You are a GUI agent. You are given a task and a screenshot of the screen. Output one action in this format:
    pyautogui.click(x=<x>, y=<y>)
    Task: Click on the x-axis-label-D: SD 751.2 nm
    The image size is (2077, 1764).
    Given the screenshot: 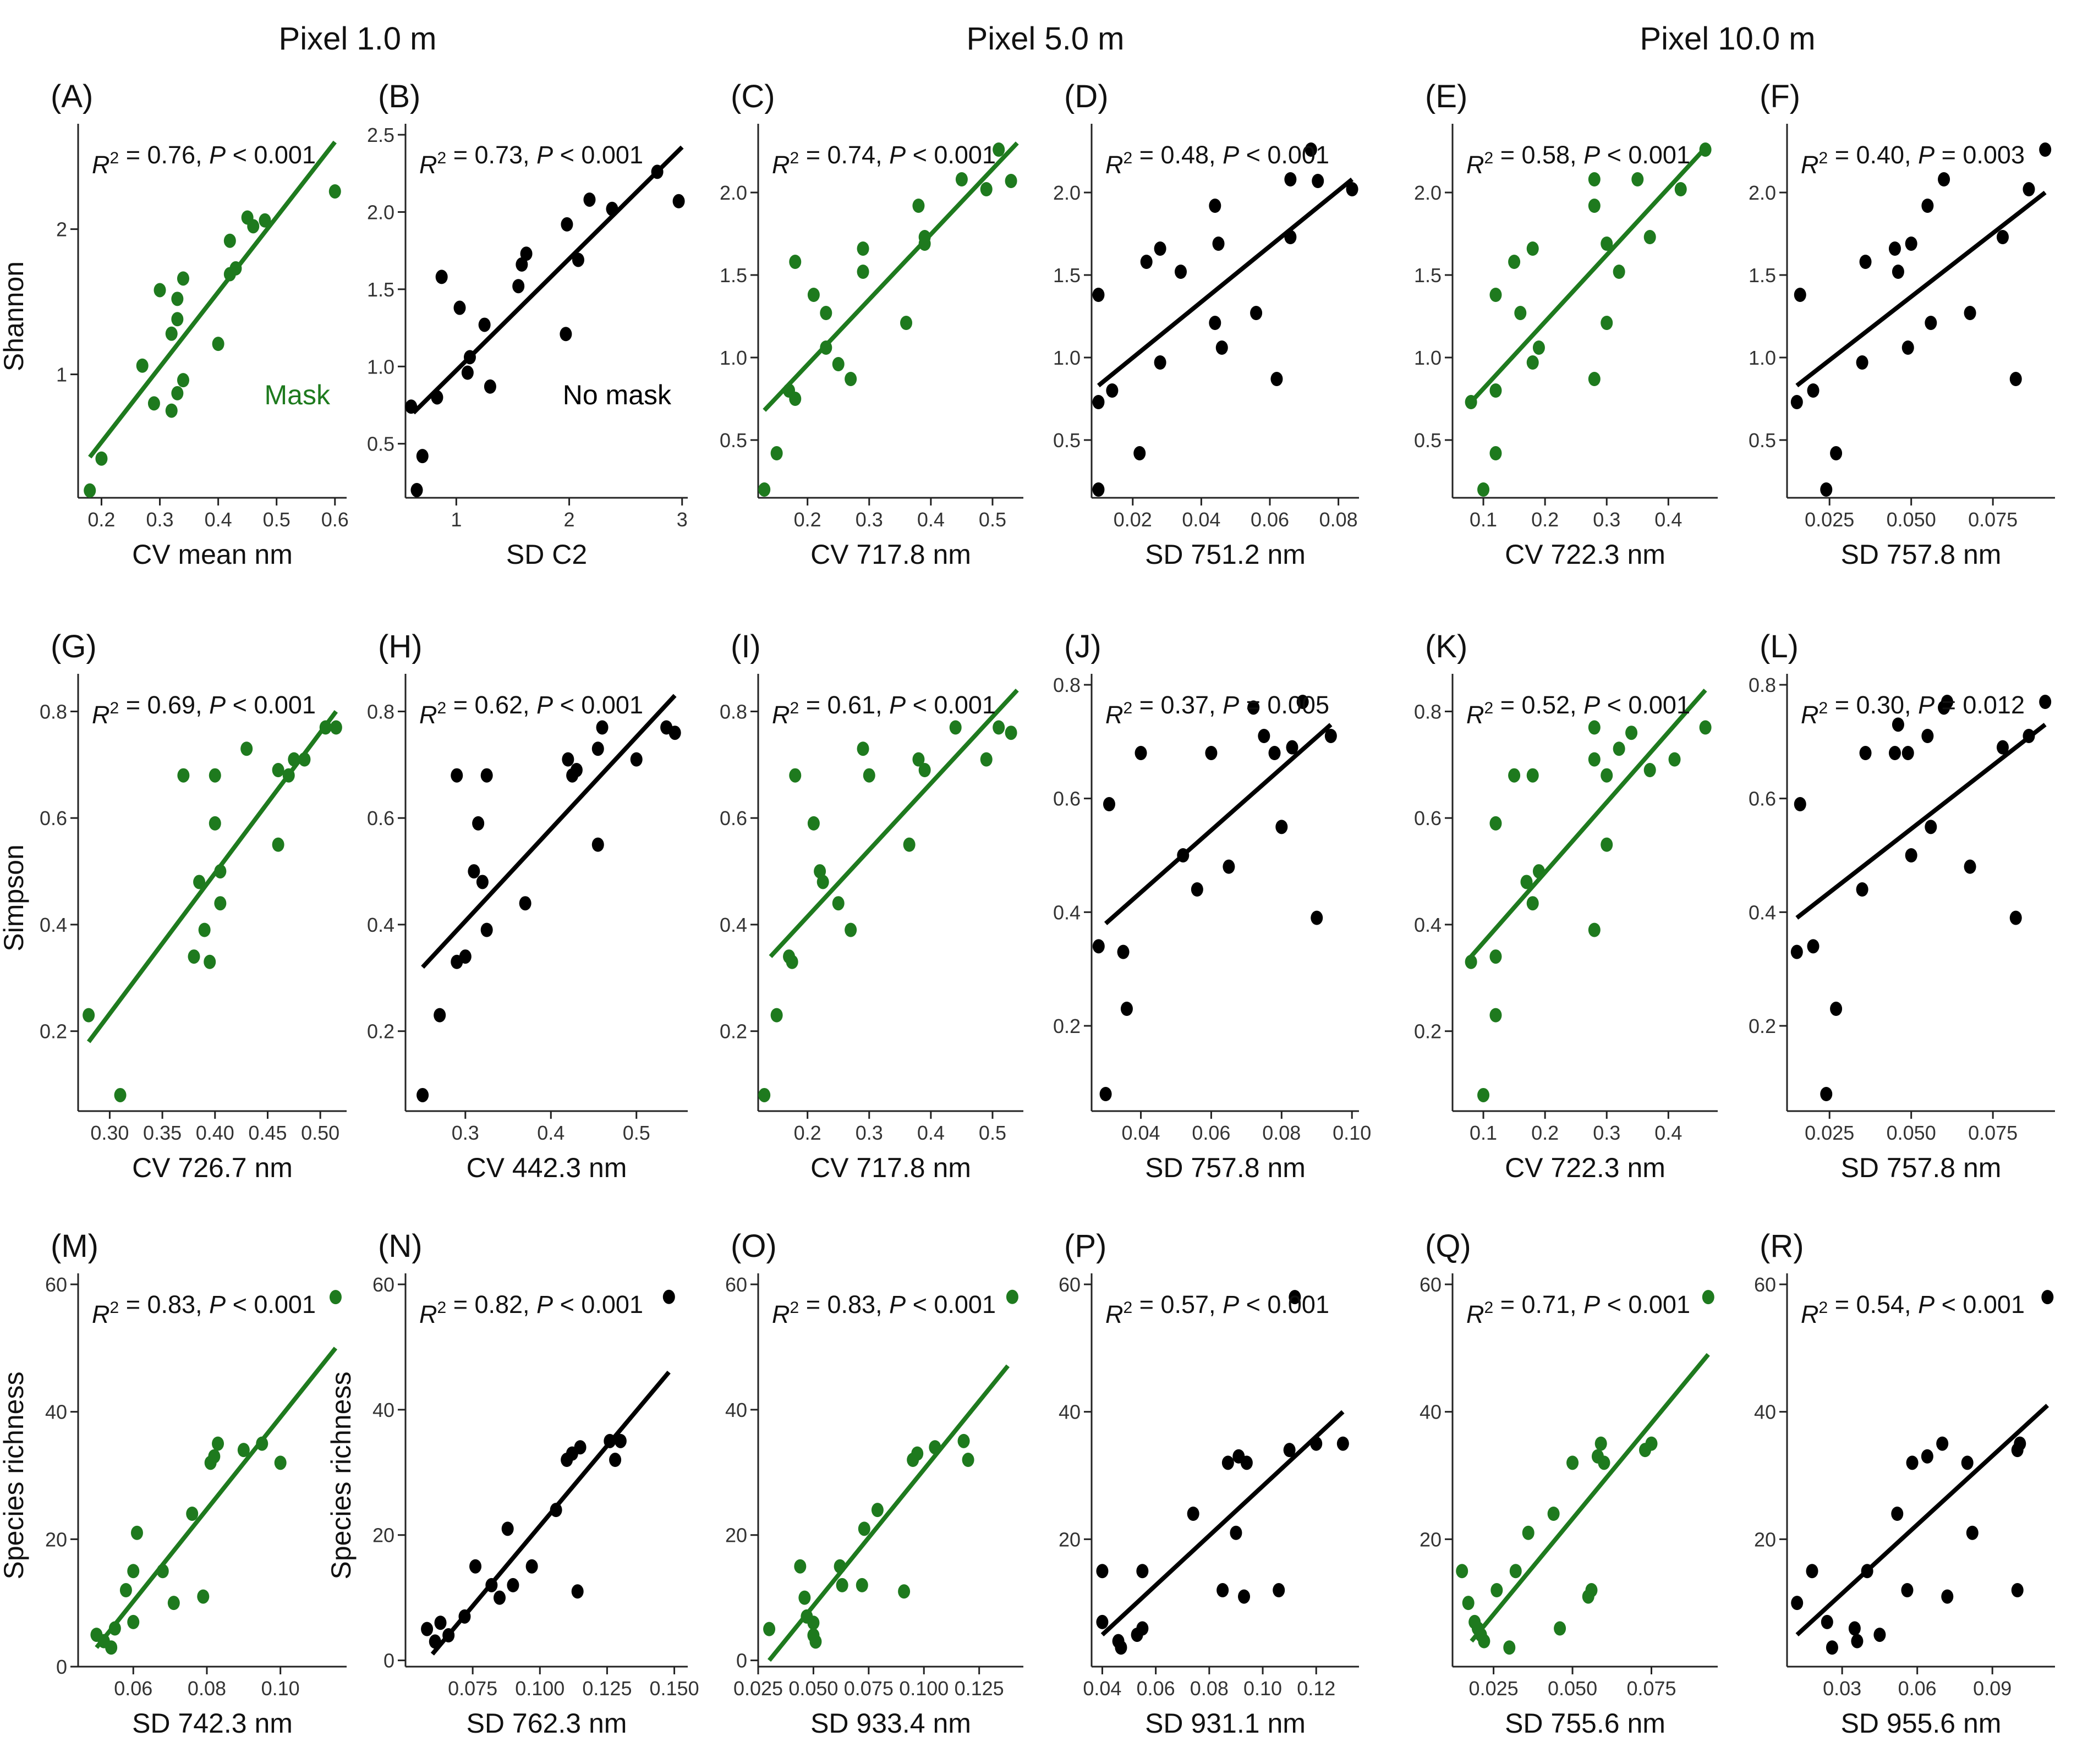 What is the action you would take?
    pyautogui.click(x=1225, y=554)
    